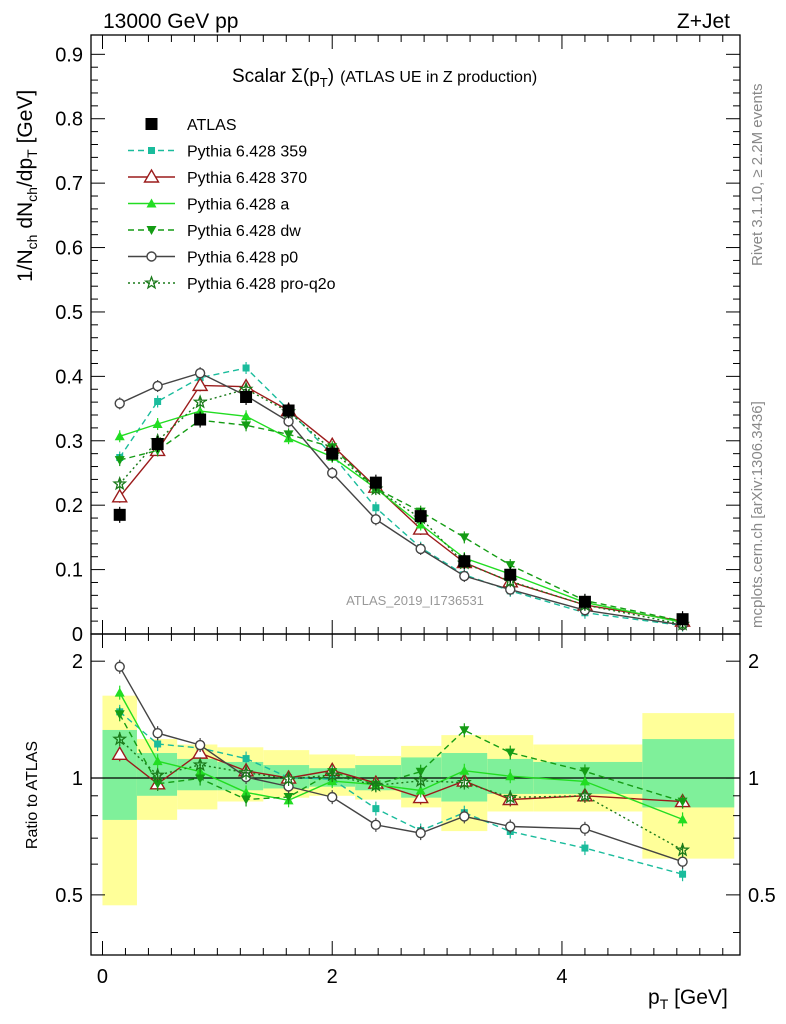 This screenshot has height=1024, width=786. I want to click on chart-title: Scalar Σ(pT) (ATLAS UE in Z production), so click(384, 78).